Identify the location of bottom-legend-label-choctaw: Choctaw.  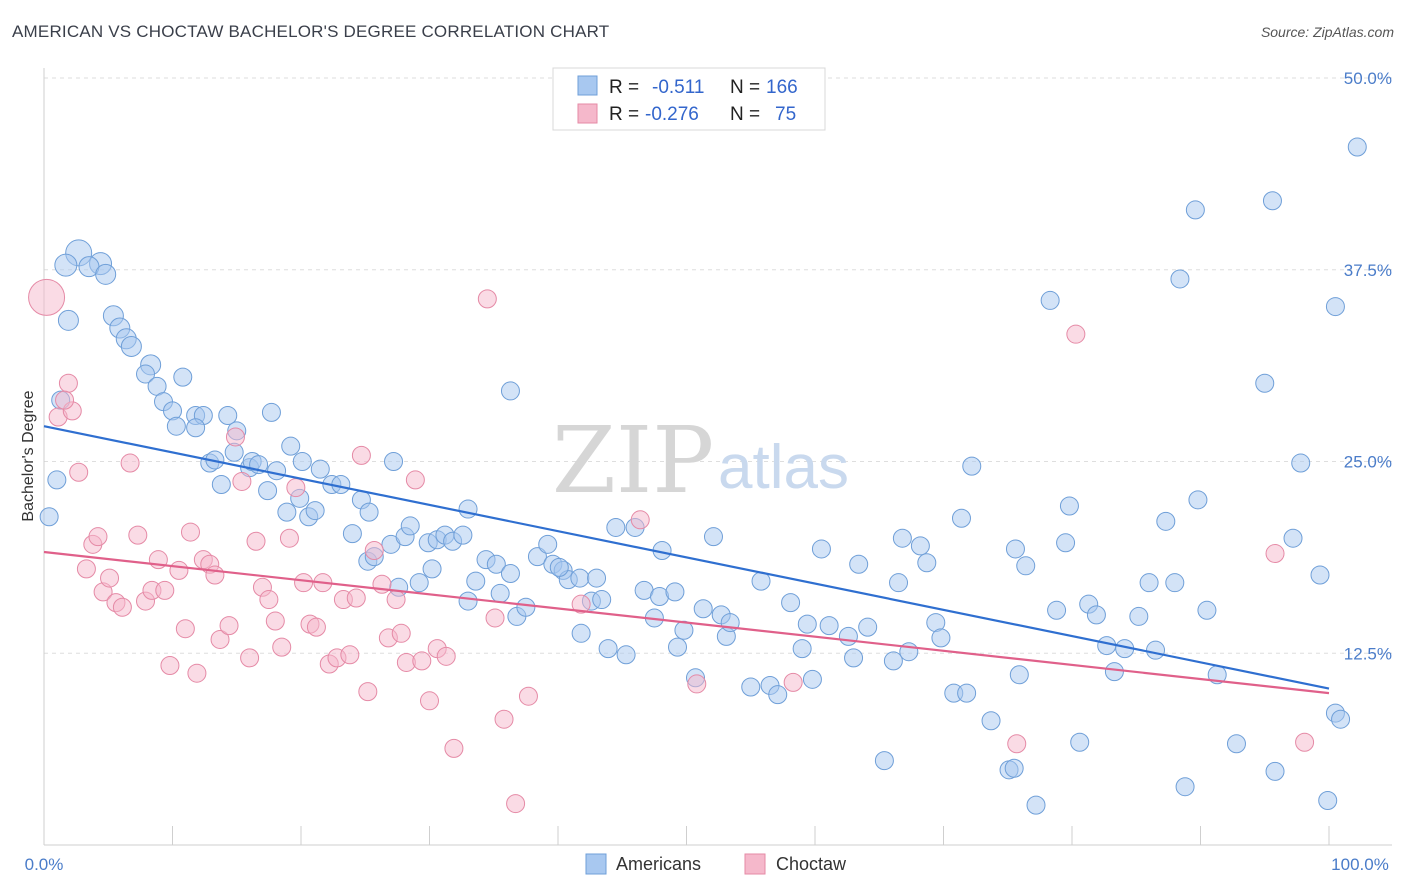
(811, 864).